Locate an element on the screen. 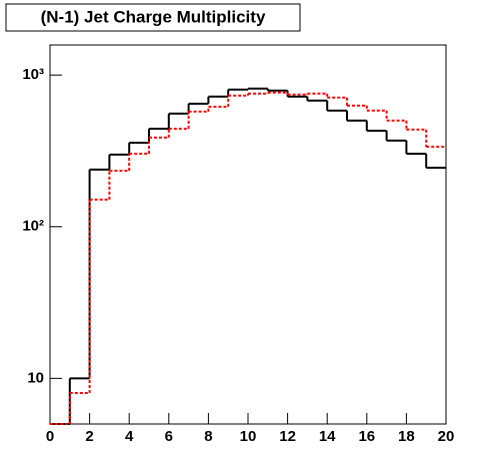 The width and height of the screenshot is (496, 472). title-box is located at coordinates (153, 17).